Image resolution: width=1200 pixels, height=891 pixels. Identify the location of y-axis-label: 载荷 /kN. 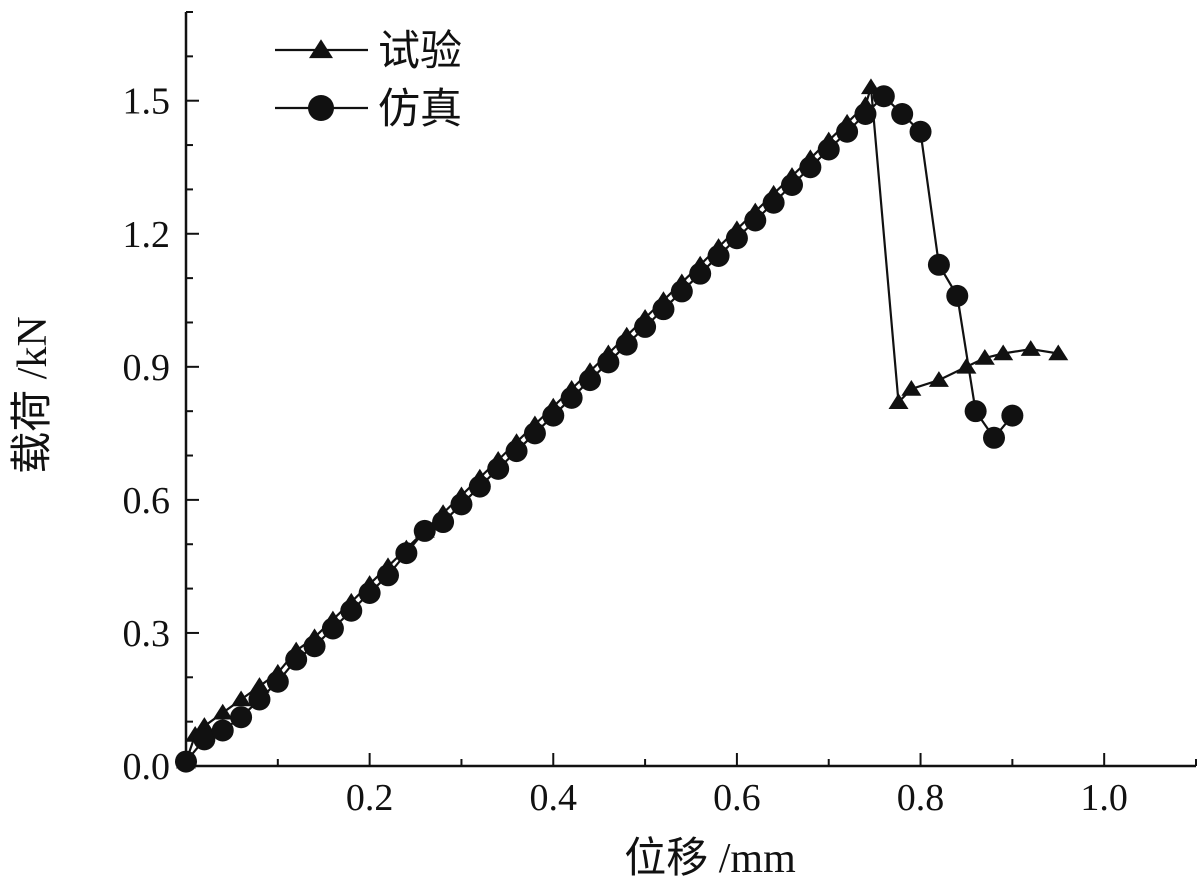
(33, 395).